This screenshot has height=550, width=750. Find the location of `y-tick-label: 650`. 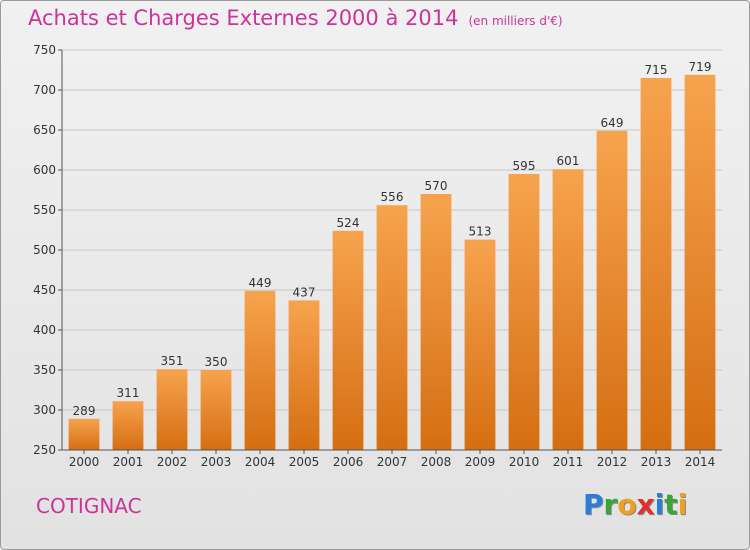

y-tick-label: 650 is located at coordinates (44, 130).